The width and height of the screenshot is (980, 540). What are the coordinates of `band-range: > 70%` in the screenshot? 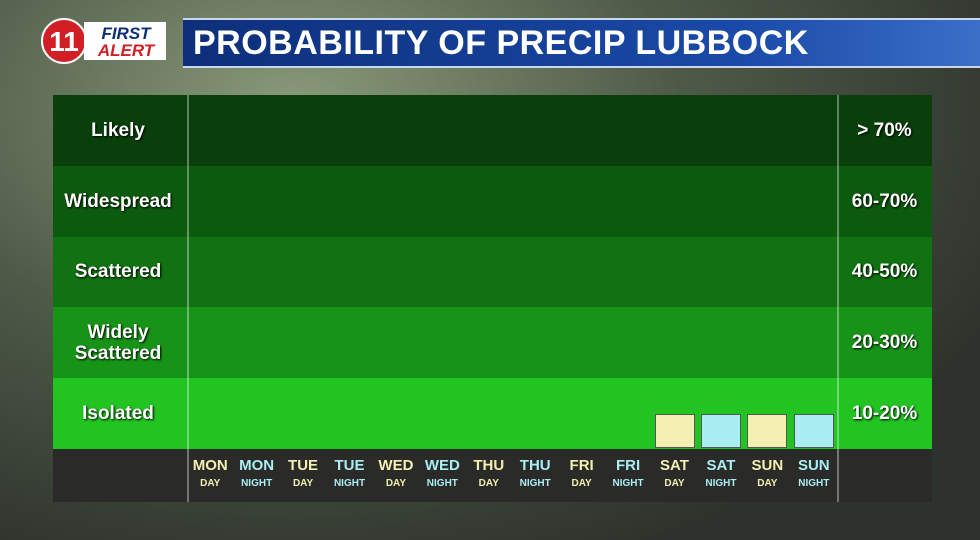 It's located at (884, 130).